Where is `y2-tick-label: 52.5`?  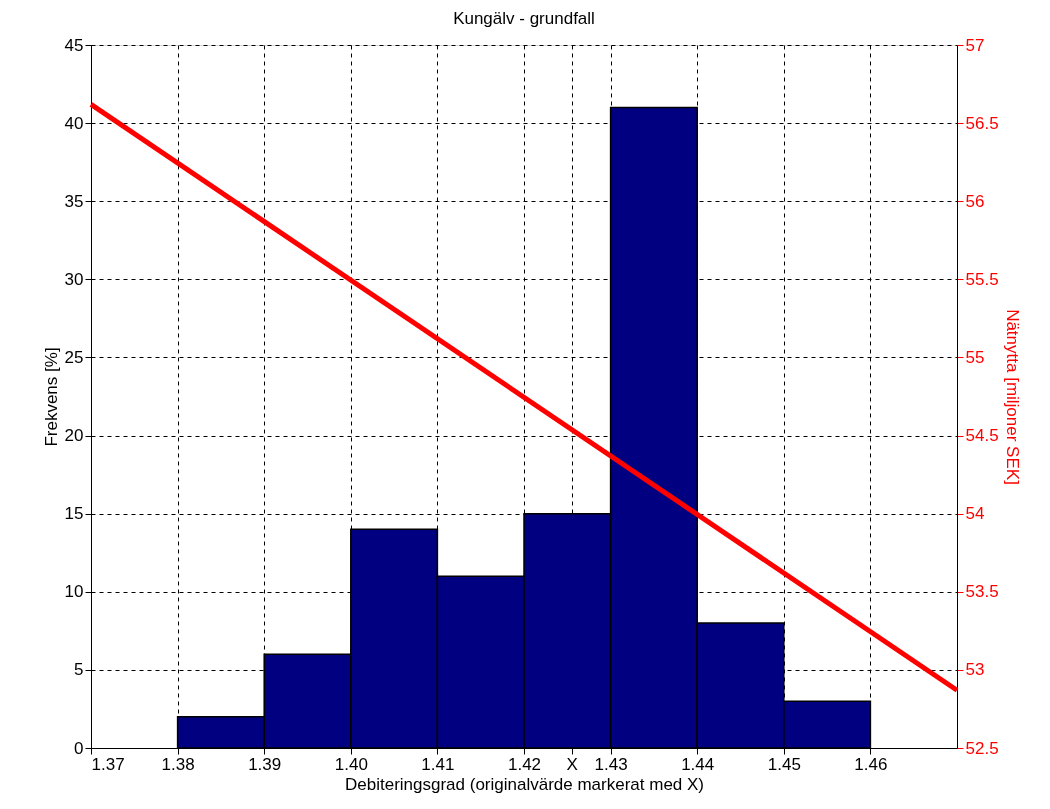 y2-tick-label: 52.5 is located at coordinates (982, 748).